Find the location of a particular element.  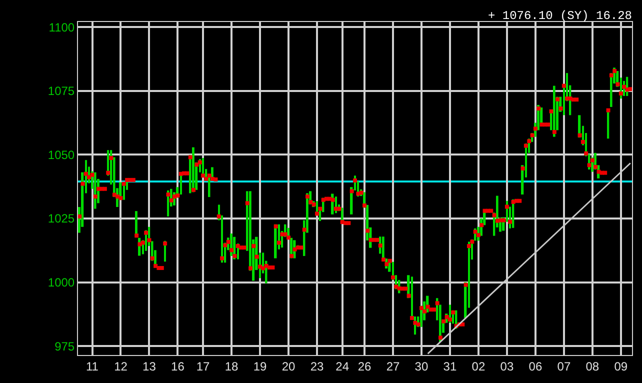

y-tick-label: 1000 is located at coordinates (61, 282).